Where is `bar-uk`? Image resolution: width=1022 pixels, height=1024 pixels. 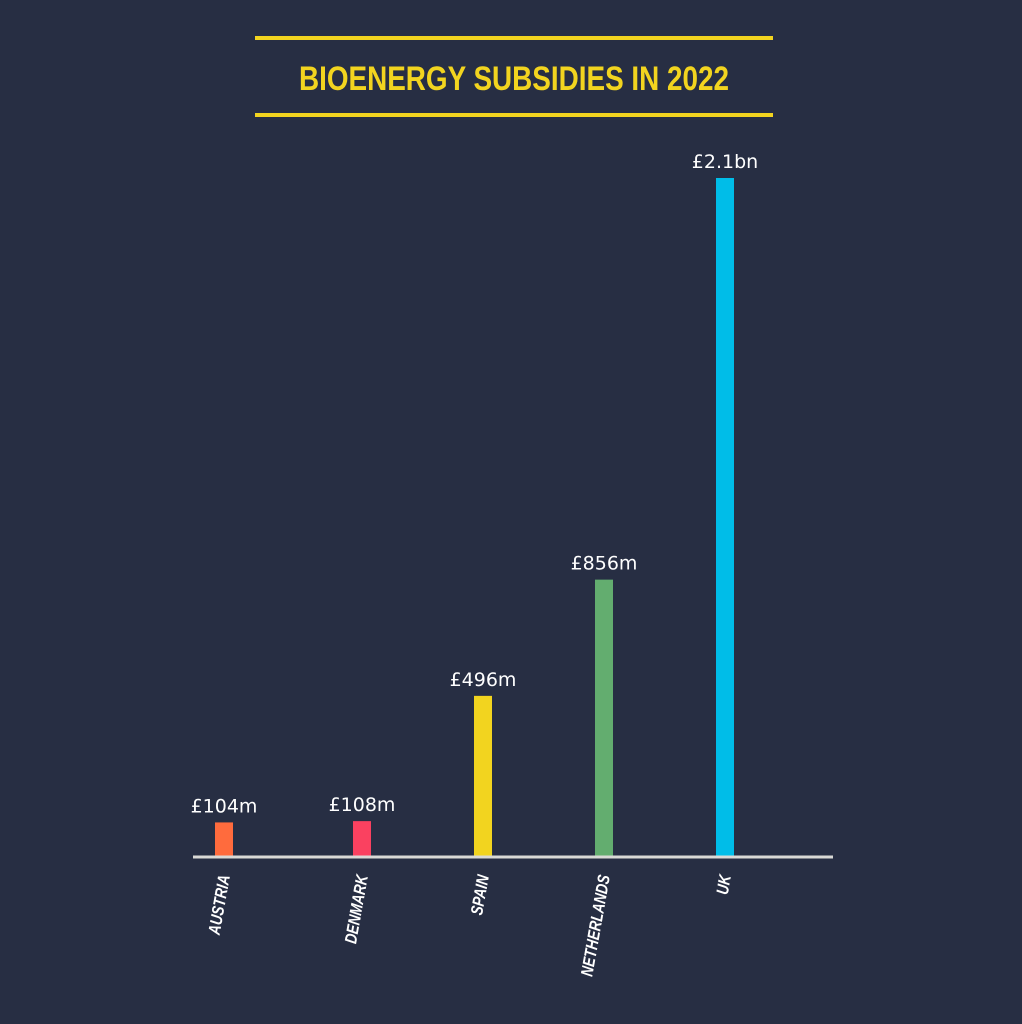 bar-uk is located at coordinates (725, 517).